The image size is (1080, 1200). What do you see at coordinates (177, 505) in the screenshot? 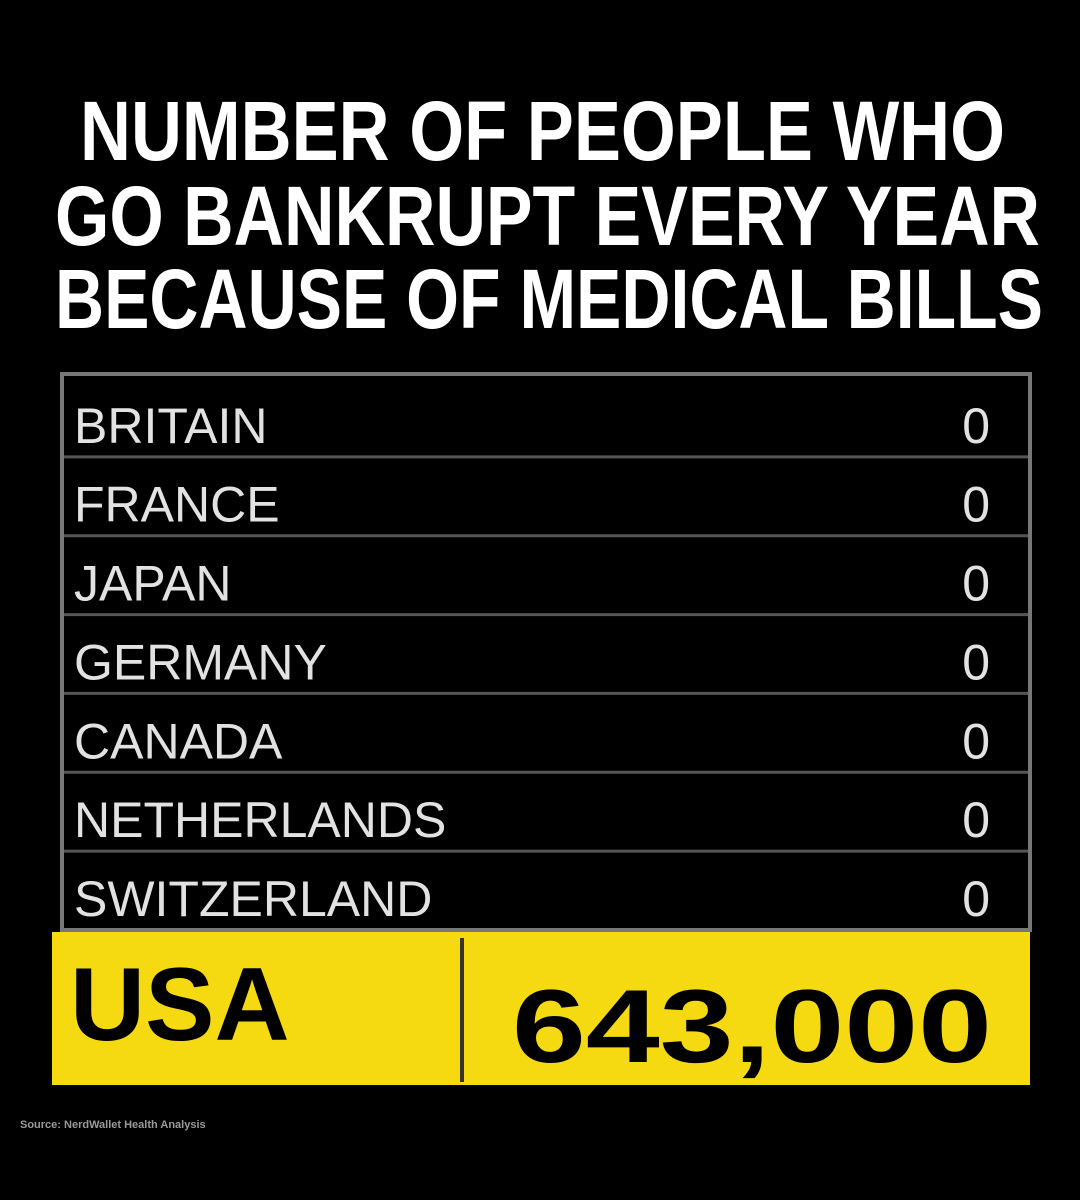
I see `country-name: FRANCE` at bounding box center [177, 505].